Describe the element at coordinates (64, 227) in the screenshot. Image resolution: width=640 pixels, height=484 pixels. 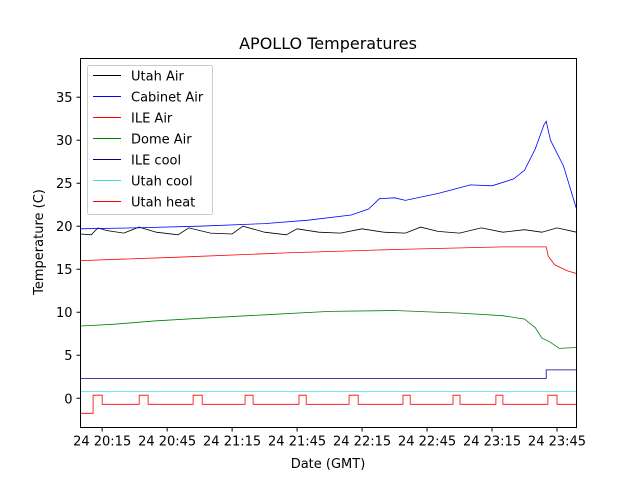
I see `y-tick-label: 20` at that location.